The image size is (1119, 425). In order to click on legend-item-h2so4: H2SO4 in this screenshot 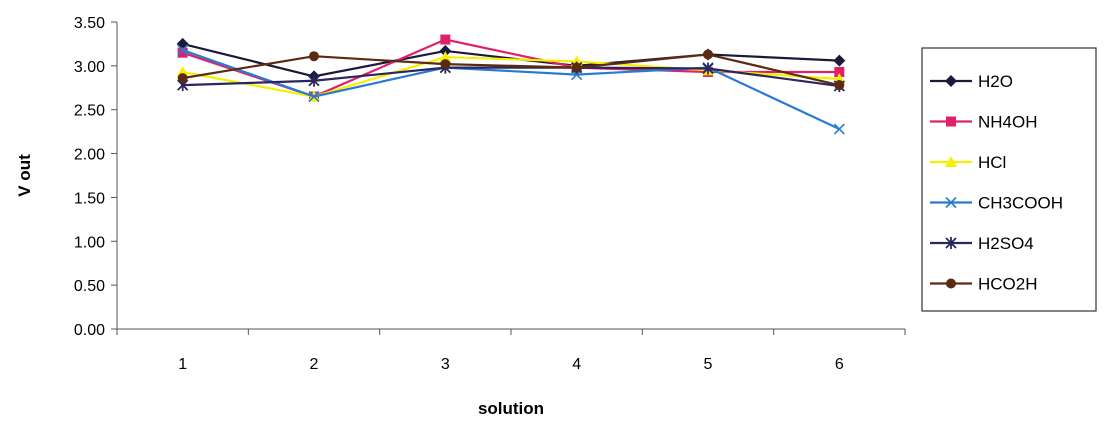, I will do `click(982, 243)`.